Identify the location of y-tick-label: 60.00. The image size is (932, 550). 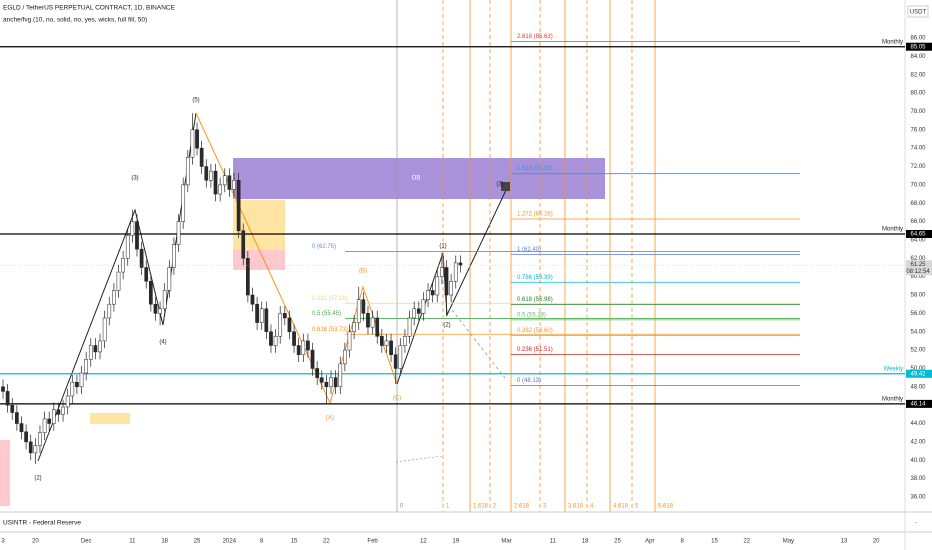
(918, 277).